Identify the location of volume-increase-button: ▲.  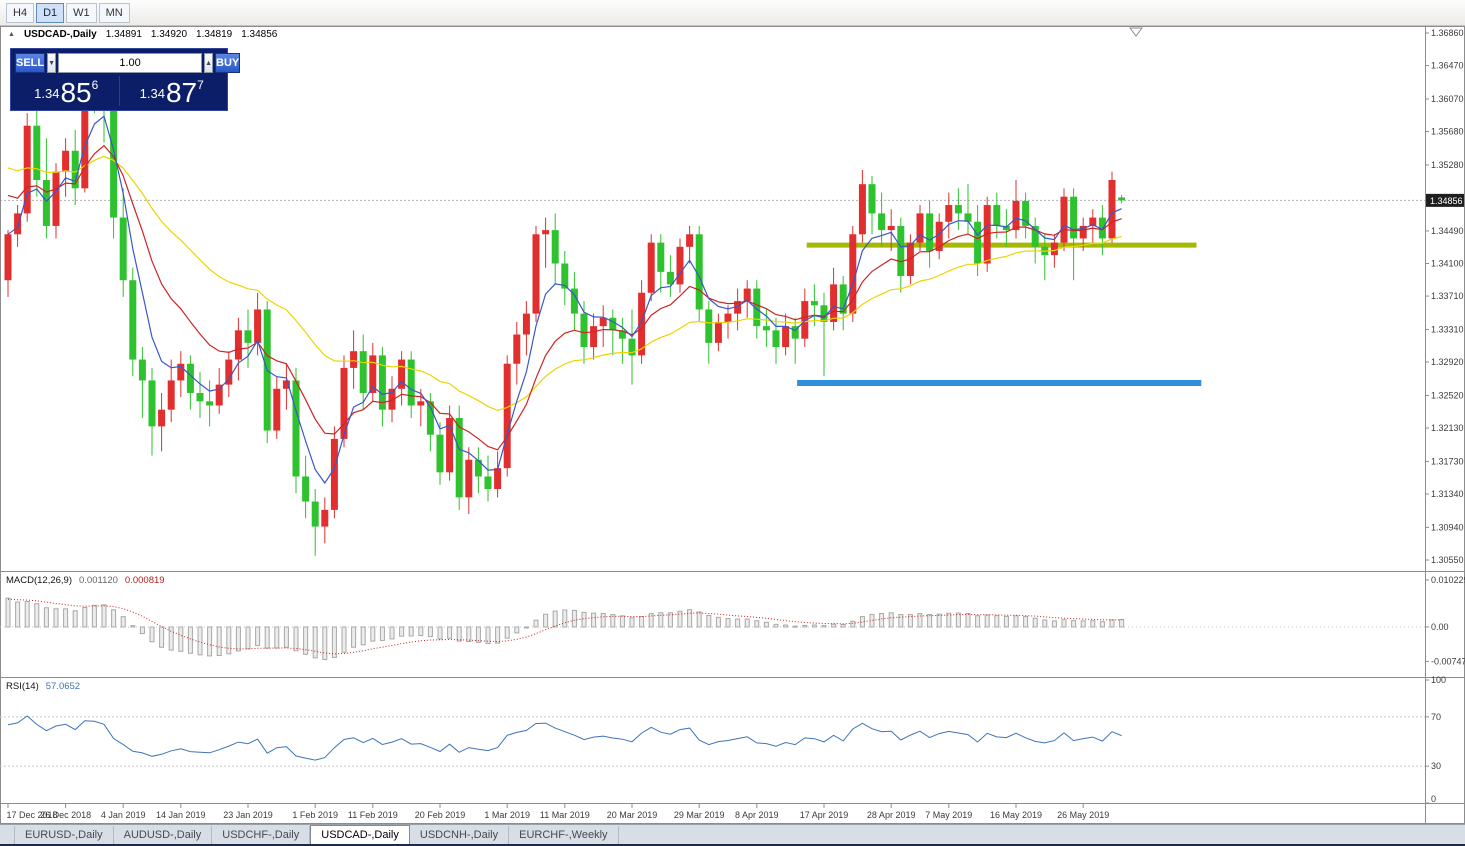
(208, 63).